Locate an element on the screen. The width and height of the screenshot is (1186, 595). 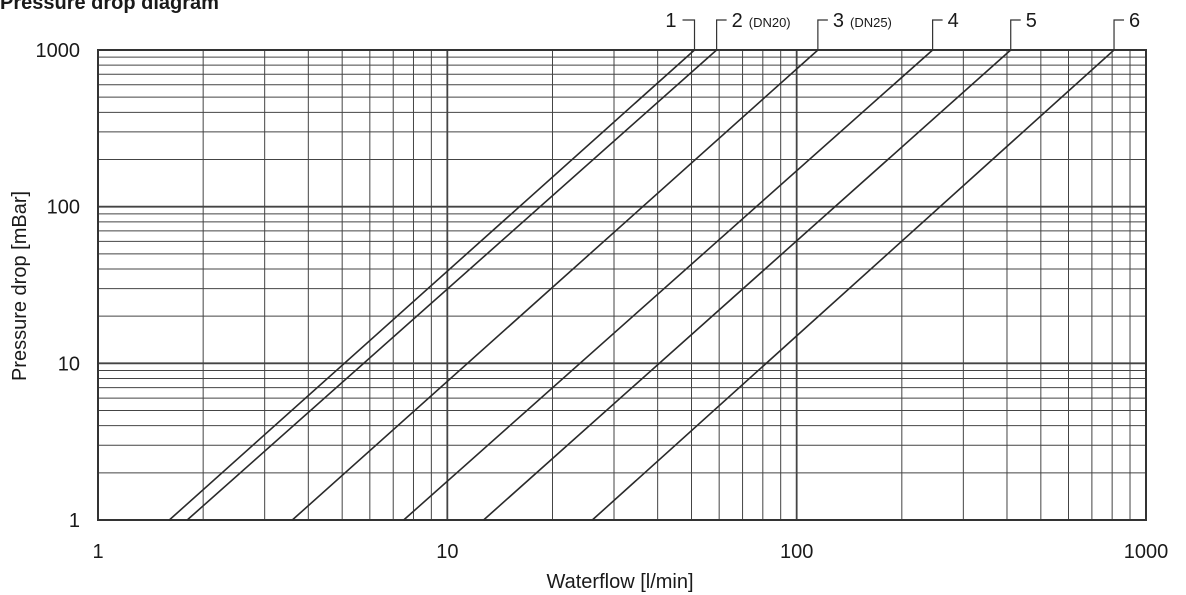
curve-label: 4 is located at coordinates (953, 21).